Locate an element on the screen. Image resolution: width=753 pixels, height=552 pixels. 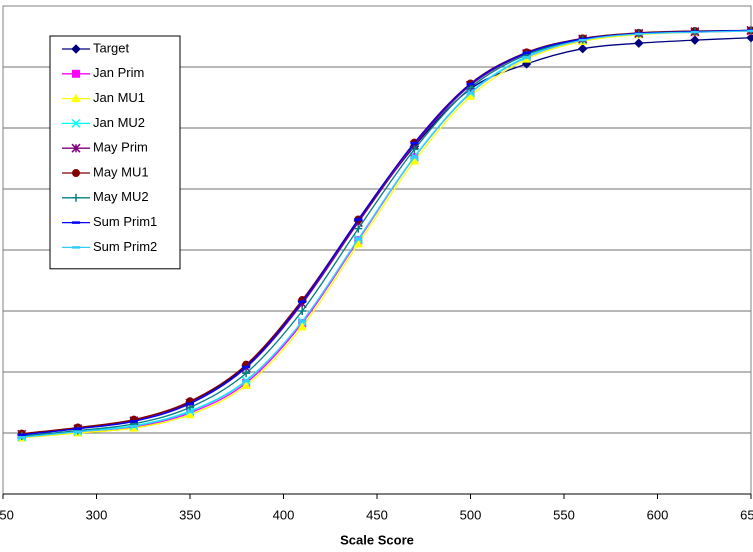
x-tick-label: 650 is located at coordinates (746, 514).